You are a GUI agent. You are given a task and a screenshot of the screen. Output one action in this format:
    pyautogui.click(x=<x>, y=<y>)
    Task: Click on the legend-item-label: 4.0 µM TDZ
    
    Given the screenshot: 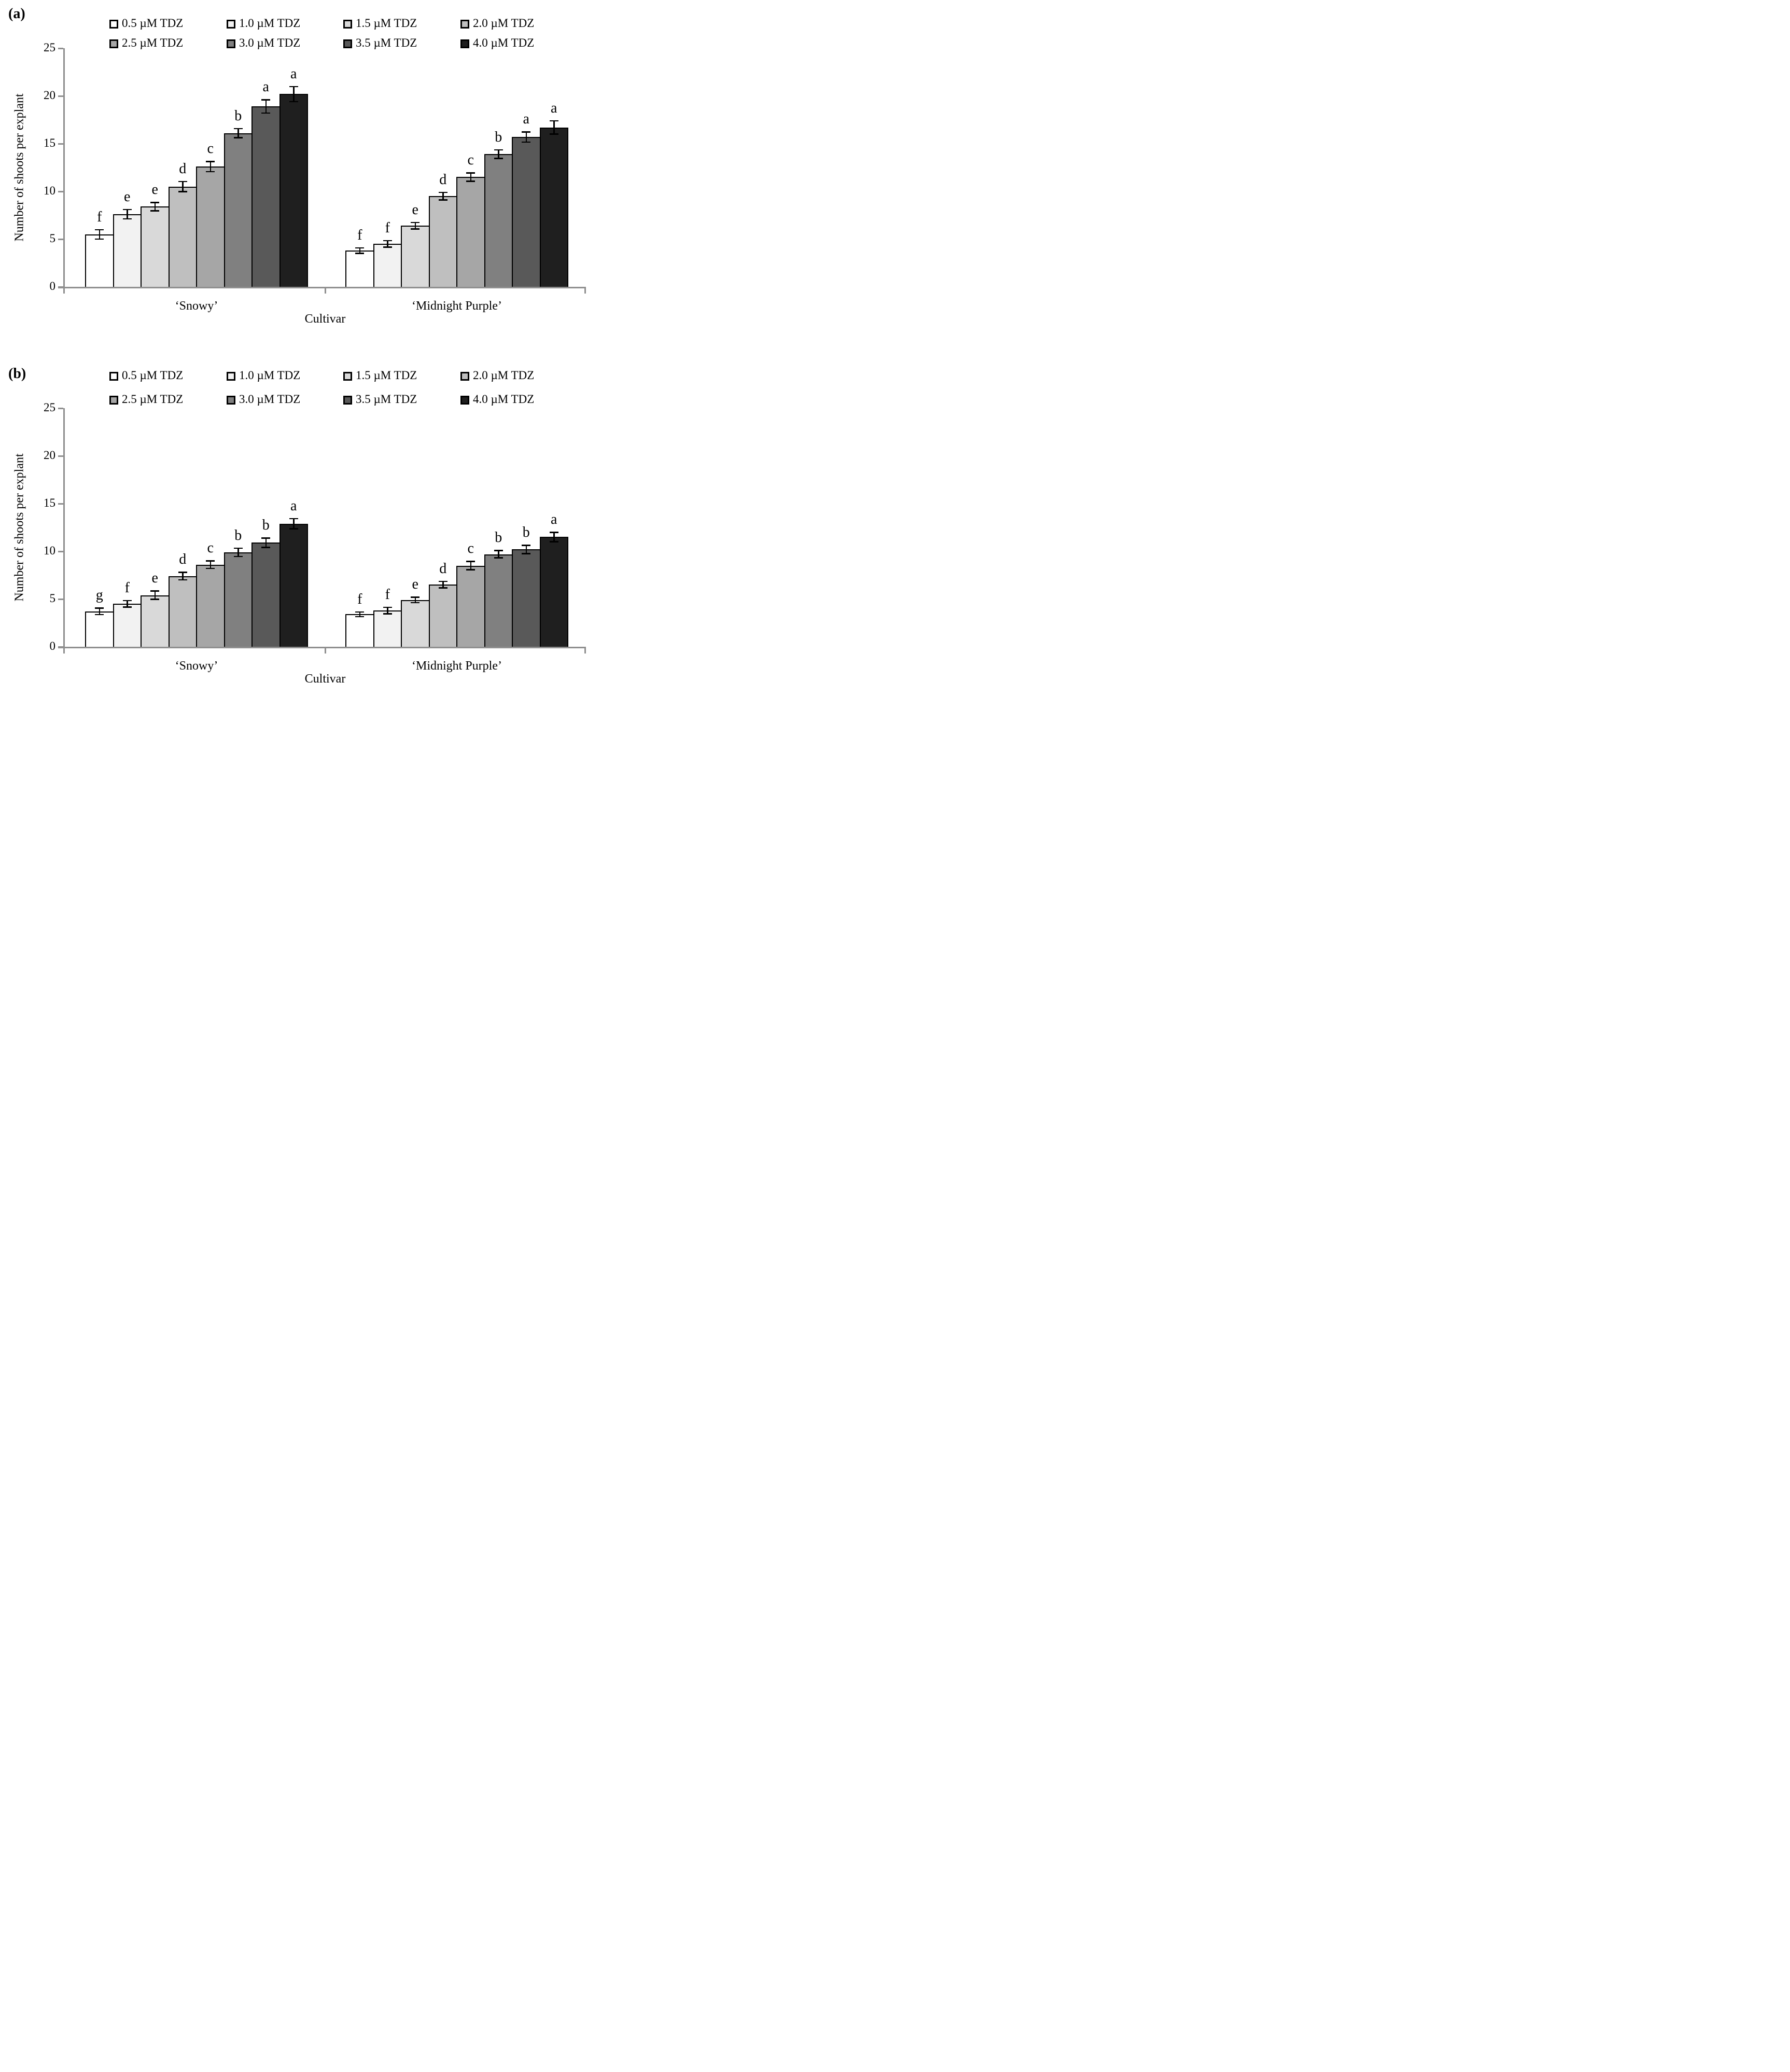 What is the action you would take?
    pyautogui.click(x=504, y=42)
    